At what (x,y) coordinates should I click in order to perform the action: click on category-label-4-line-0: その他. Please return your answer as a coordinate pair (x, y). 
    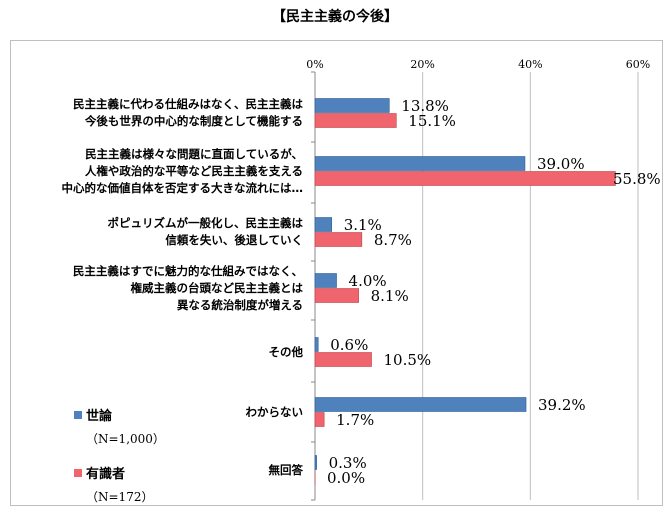
    Looking at the image, I should click on (286, 351).